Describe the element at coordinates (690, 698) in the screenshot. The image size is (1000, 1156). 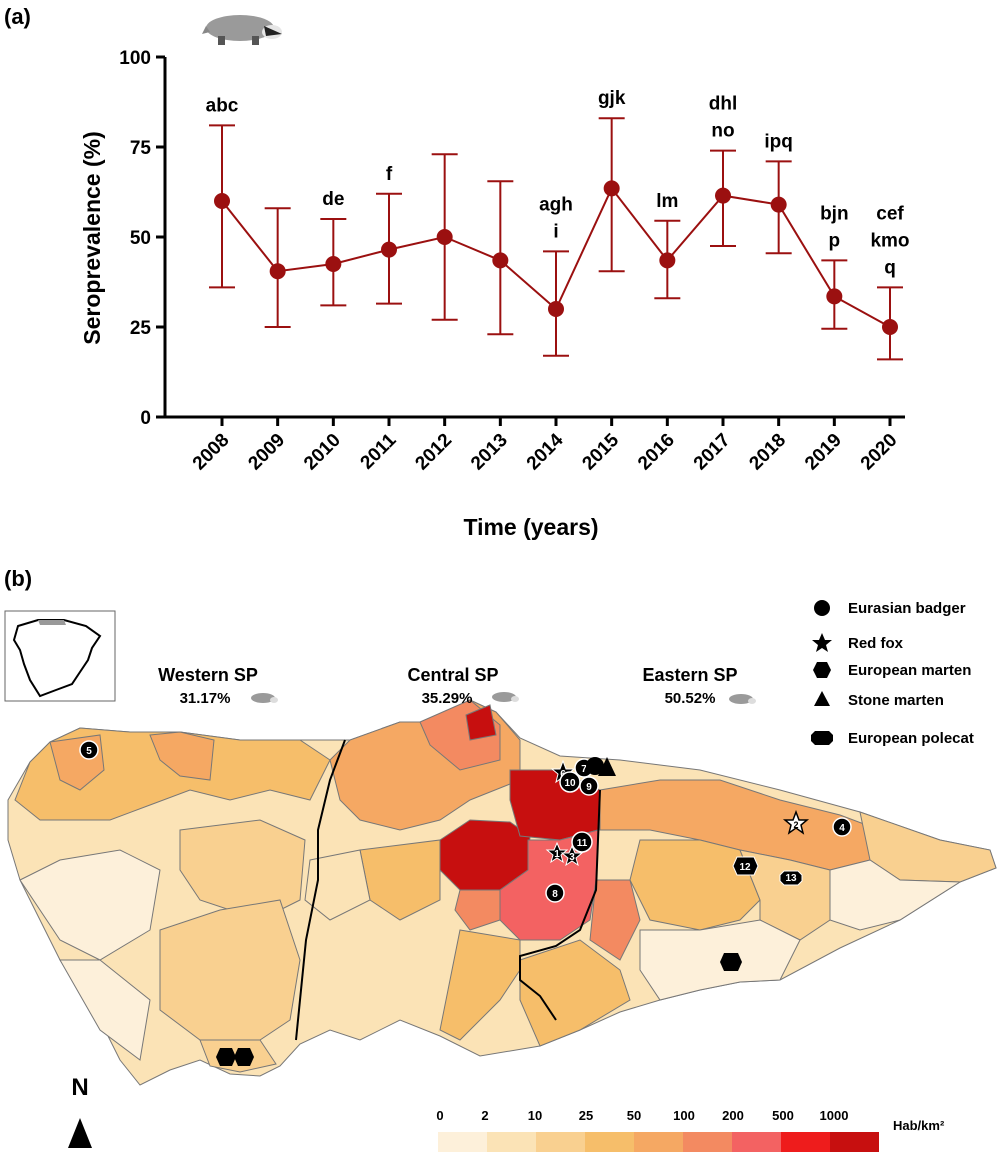
I see `region-eastern-value: 50.52%` at that location.